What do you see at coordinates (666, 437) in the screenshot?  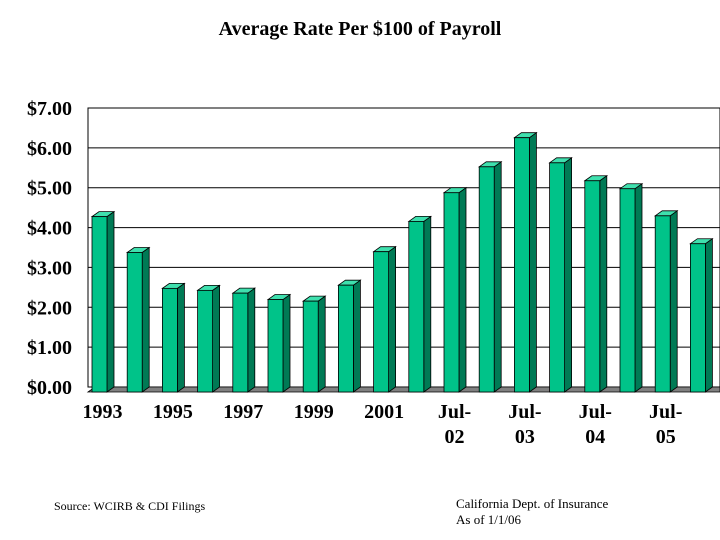 I see `x-tick-label: 05` at bounding box center [666, 437].